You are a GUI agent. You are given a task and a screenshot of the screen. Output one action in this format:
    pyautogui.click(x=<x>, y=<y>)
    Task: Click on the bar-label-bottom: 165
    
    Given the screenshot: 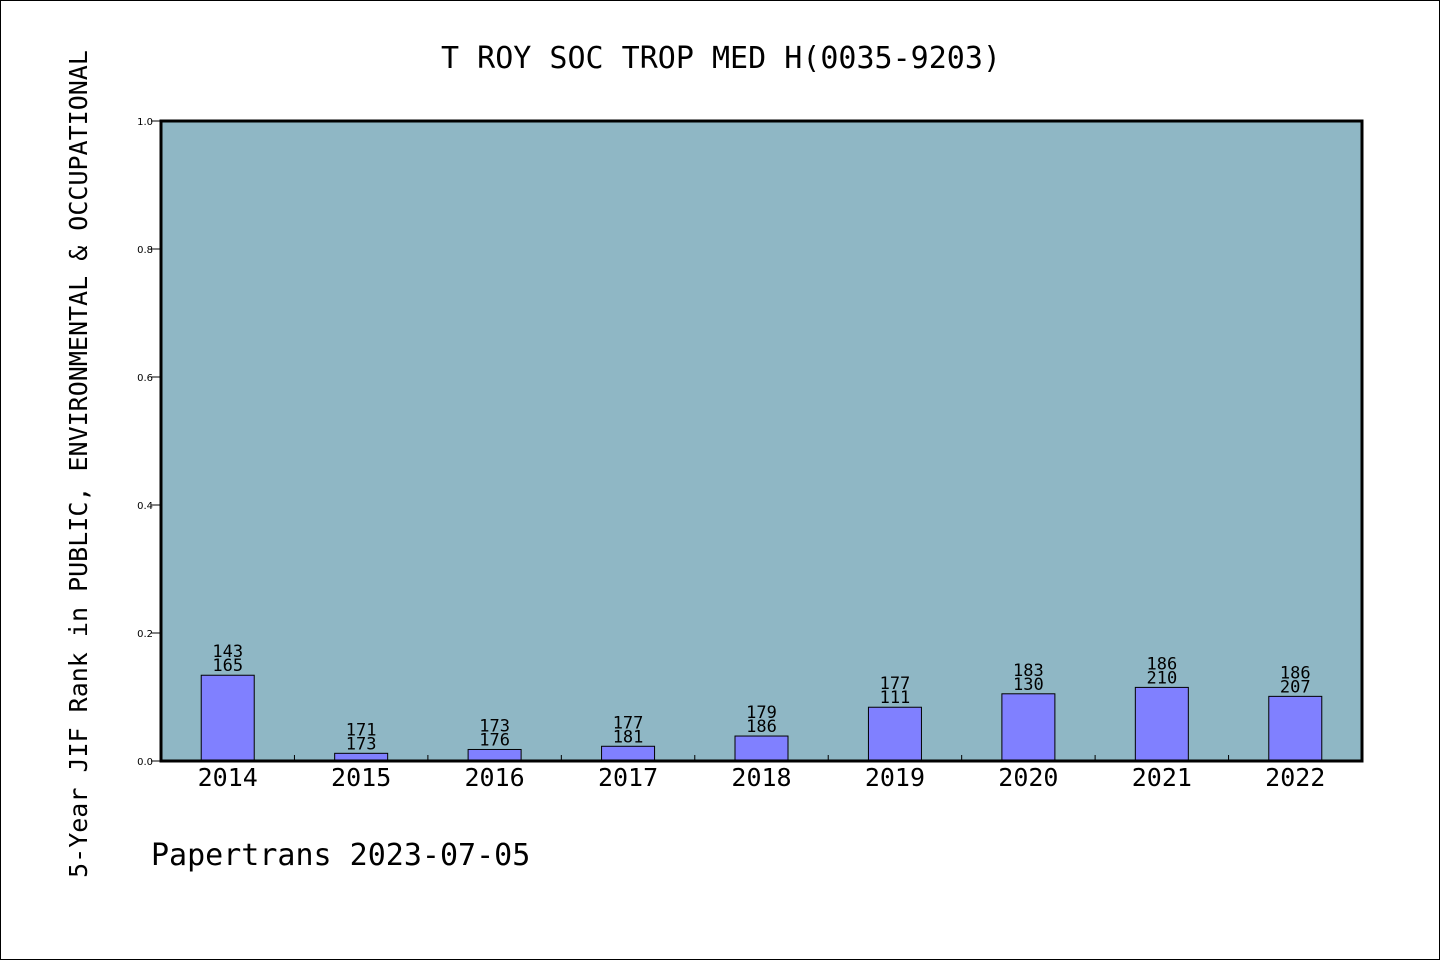 What is the action you would take?
    pyautogui.click(x=227, y=666)
    